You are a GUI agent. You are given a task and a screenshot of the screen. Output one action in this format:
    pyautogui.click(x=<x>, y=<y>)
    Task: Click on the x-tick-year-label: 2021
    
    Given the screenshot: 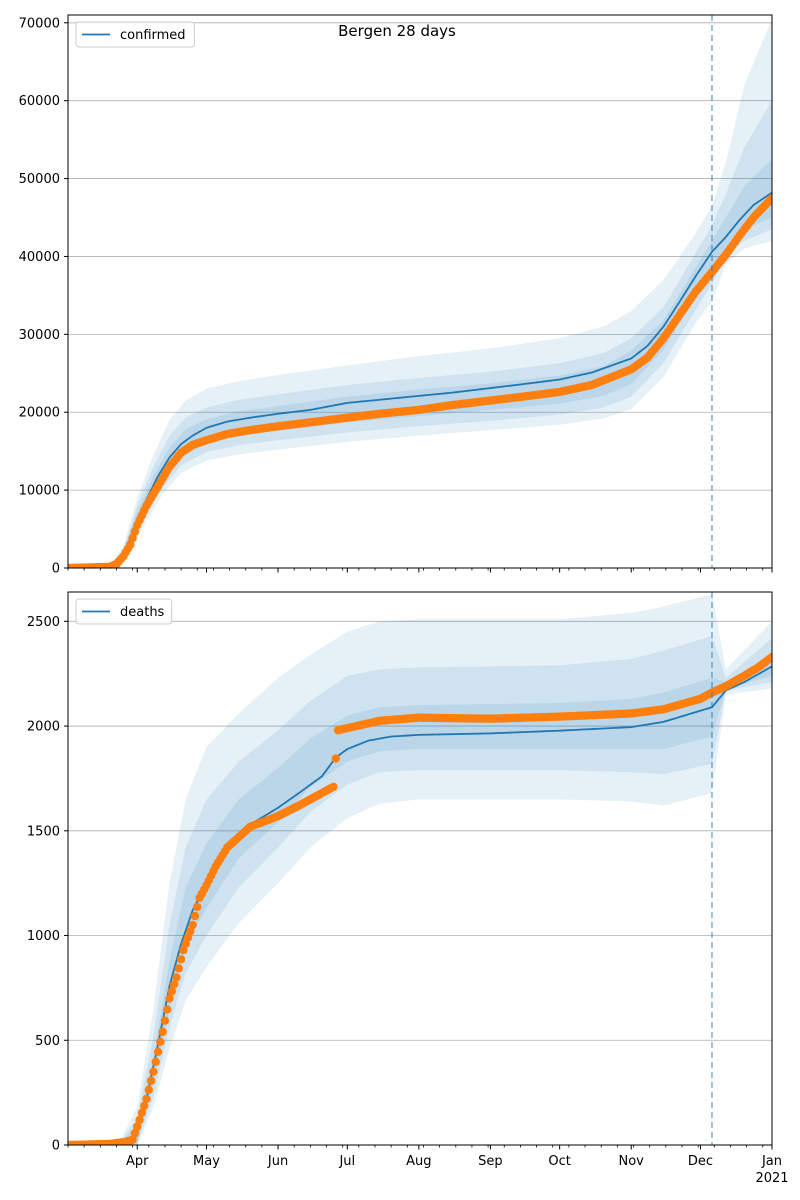 What is the action you would take?
    pyautogui.click(x=771, y=1178)
    